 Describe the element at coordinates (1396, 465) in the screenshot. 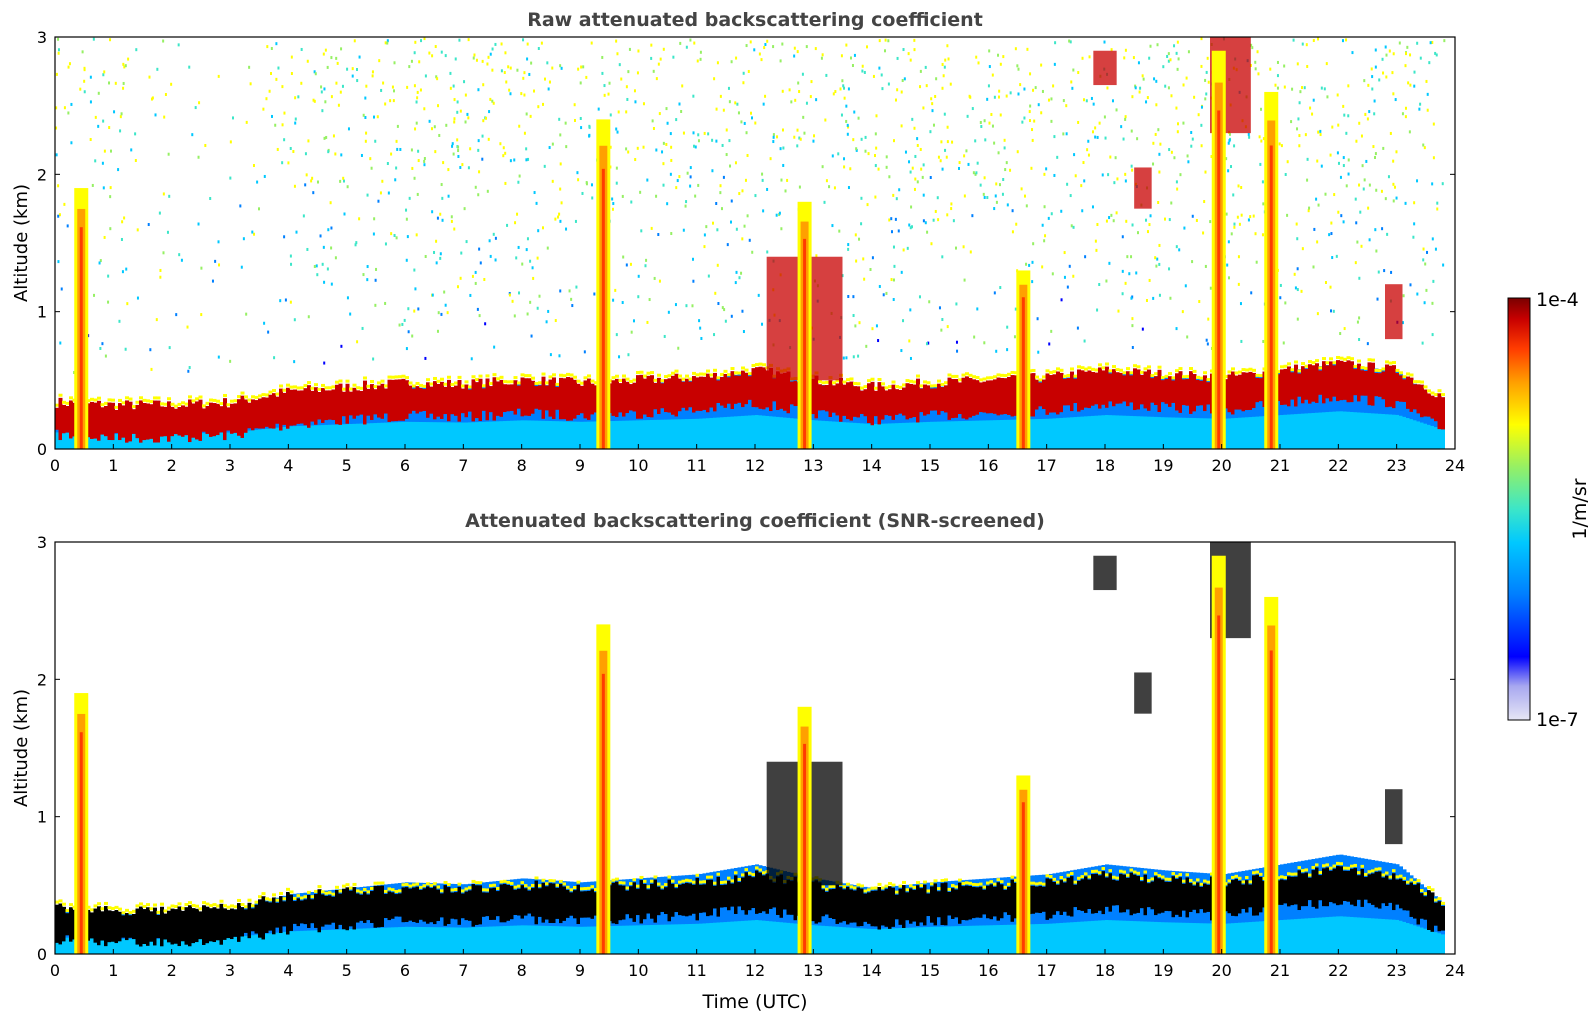

I see `x-tick-label: 23` at that location.